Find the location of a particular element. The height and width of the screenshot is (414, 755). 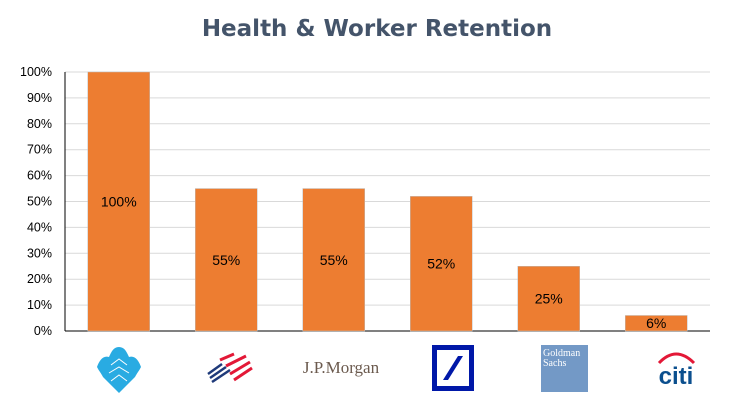

bar-j-p-morgan is located at coordinates (333, 260).